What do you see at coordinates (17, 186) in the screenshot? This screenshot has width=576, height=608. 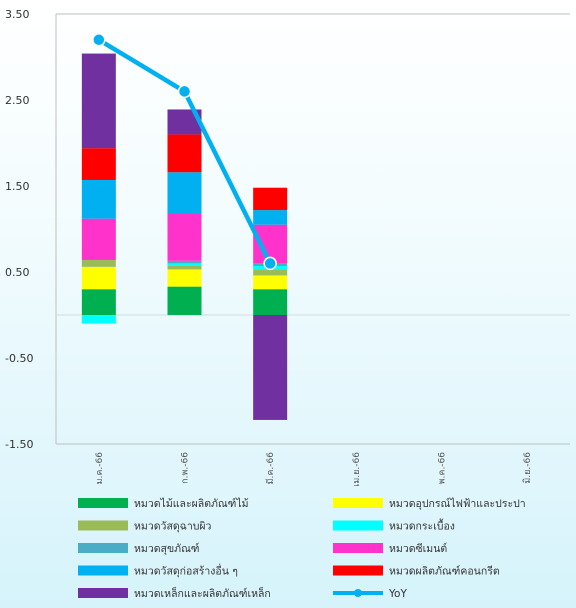 I see `y-tick-label: 1.50` at bounding box center [17, 186].